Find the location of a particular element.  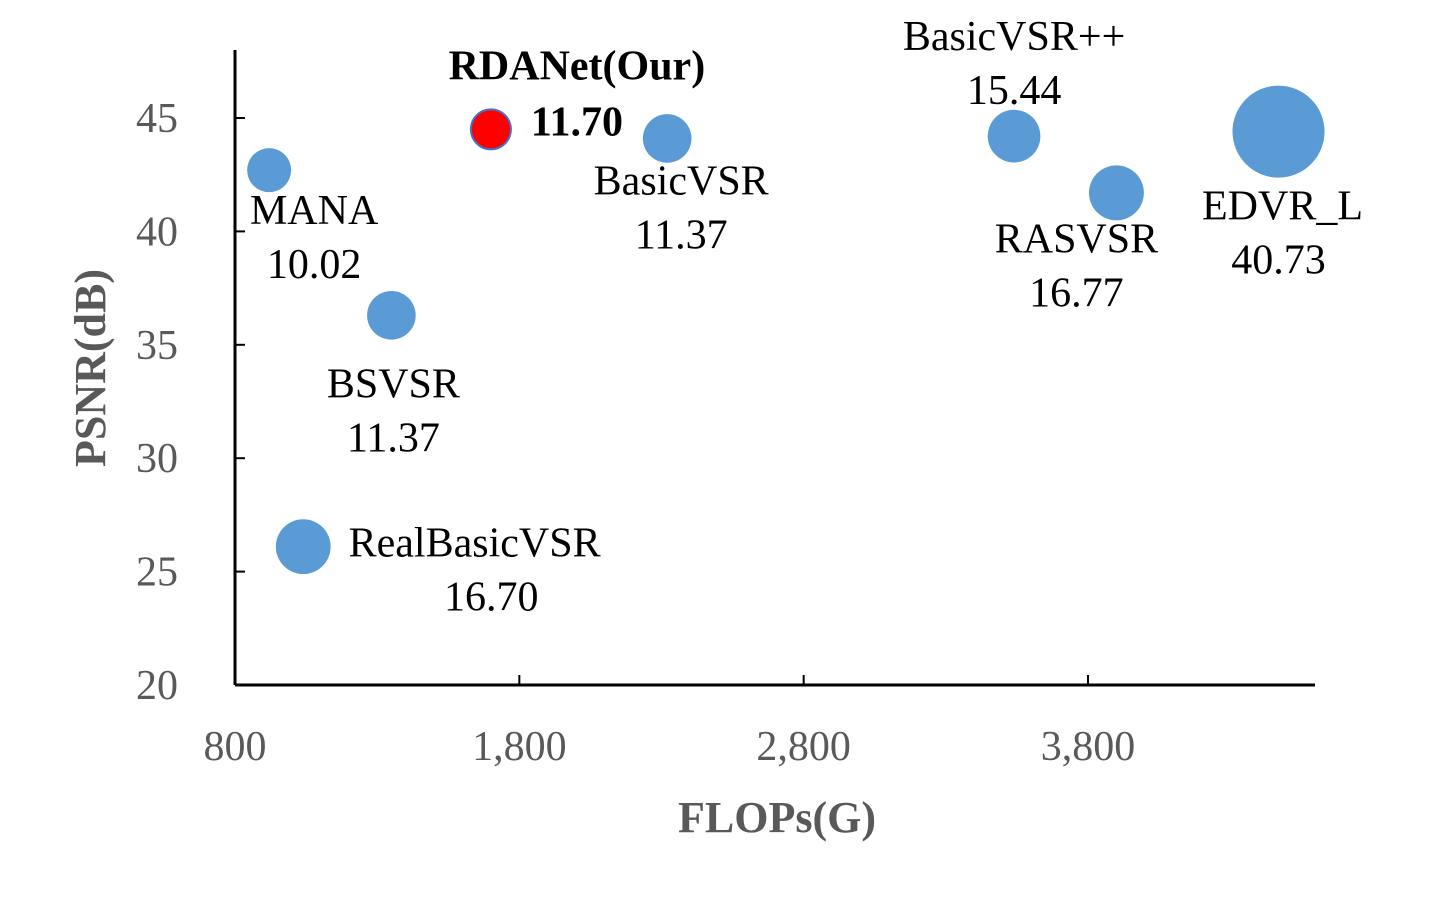

y-tick-label: 40 is located at coordinates (157, 232).